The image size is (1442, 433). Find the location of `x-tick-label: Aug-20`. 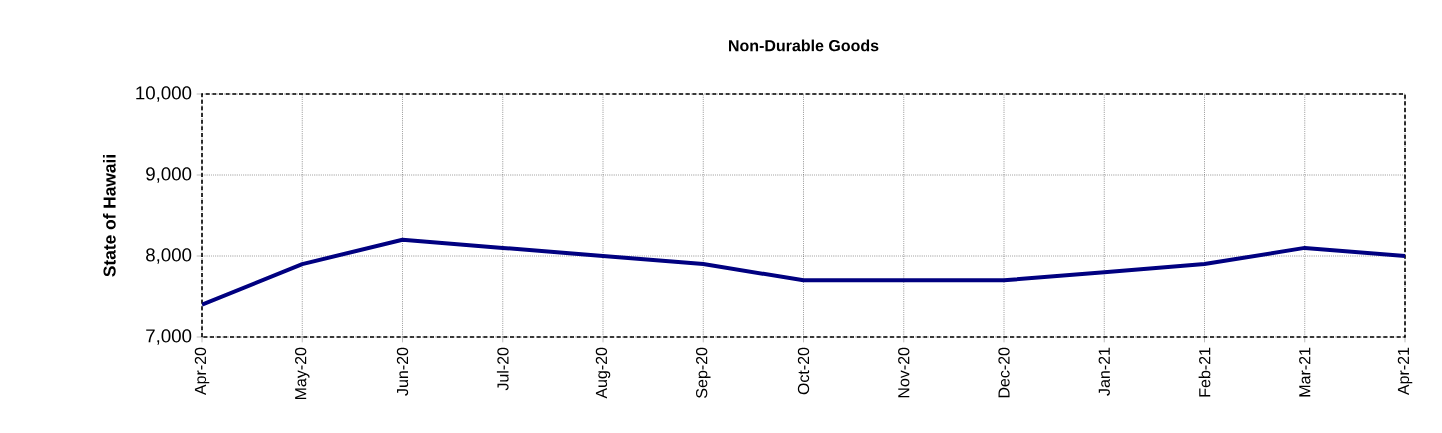

x-tick-label: Aug-20 is located at coordinates (603, 373).